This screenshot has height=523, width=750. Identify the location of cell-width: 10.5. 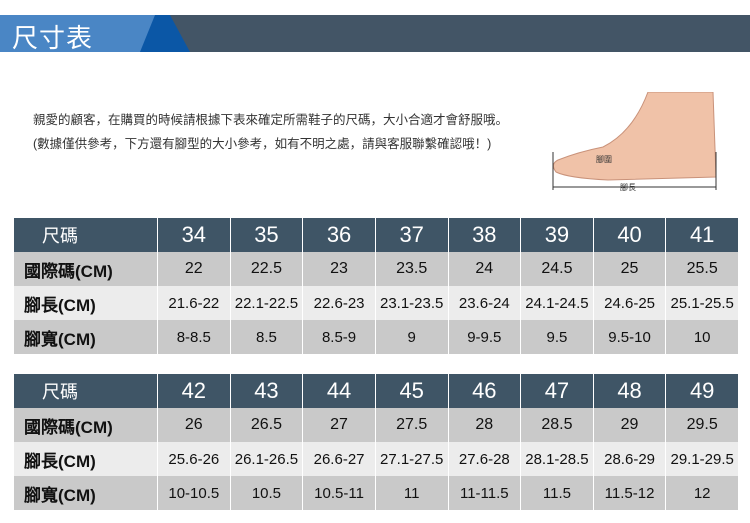
(267, 493).